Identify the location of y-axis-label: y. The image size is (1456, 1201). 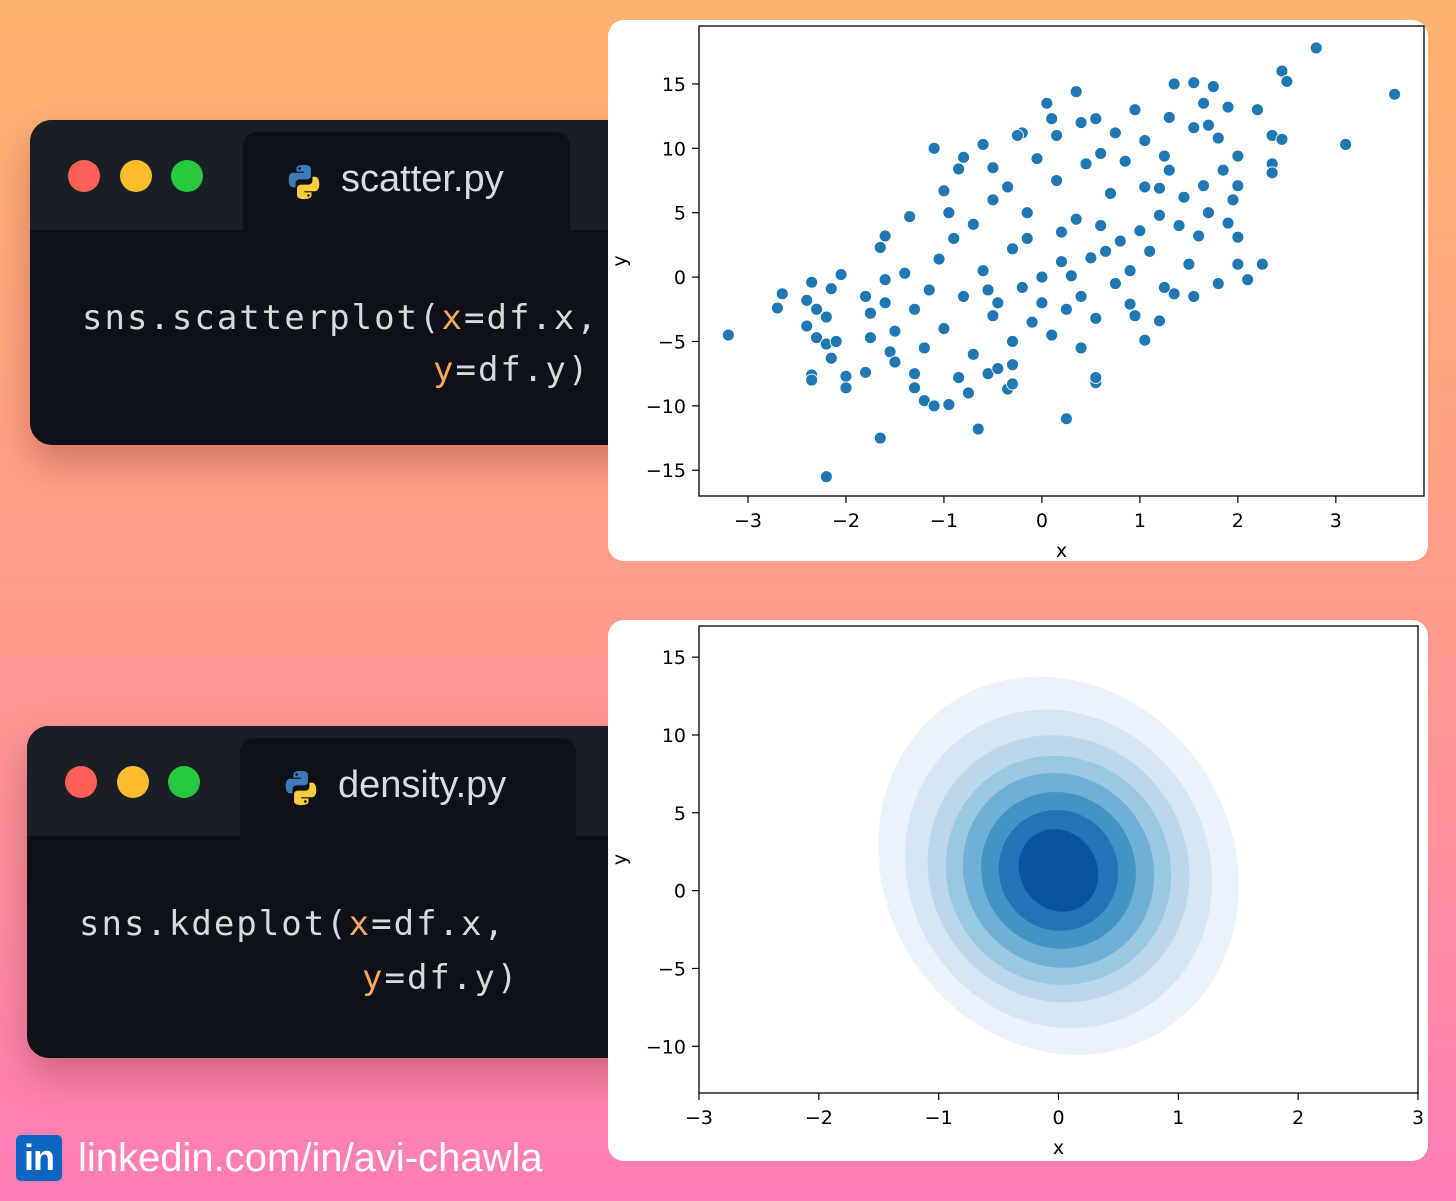
(620, 260).